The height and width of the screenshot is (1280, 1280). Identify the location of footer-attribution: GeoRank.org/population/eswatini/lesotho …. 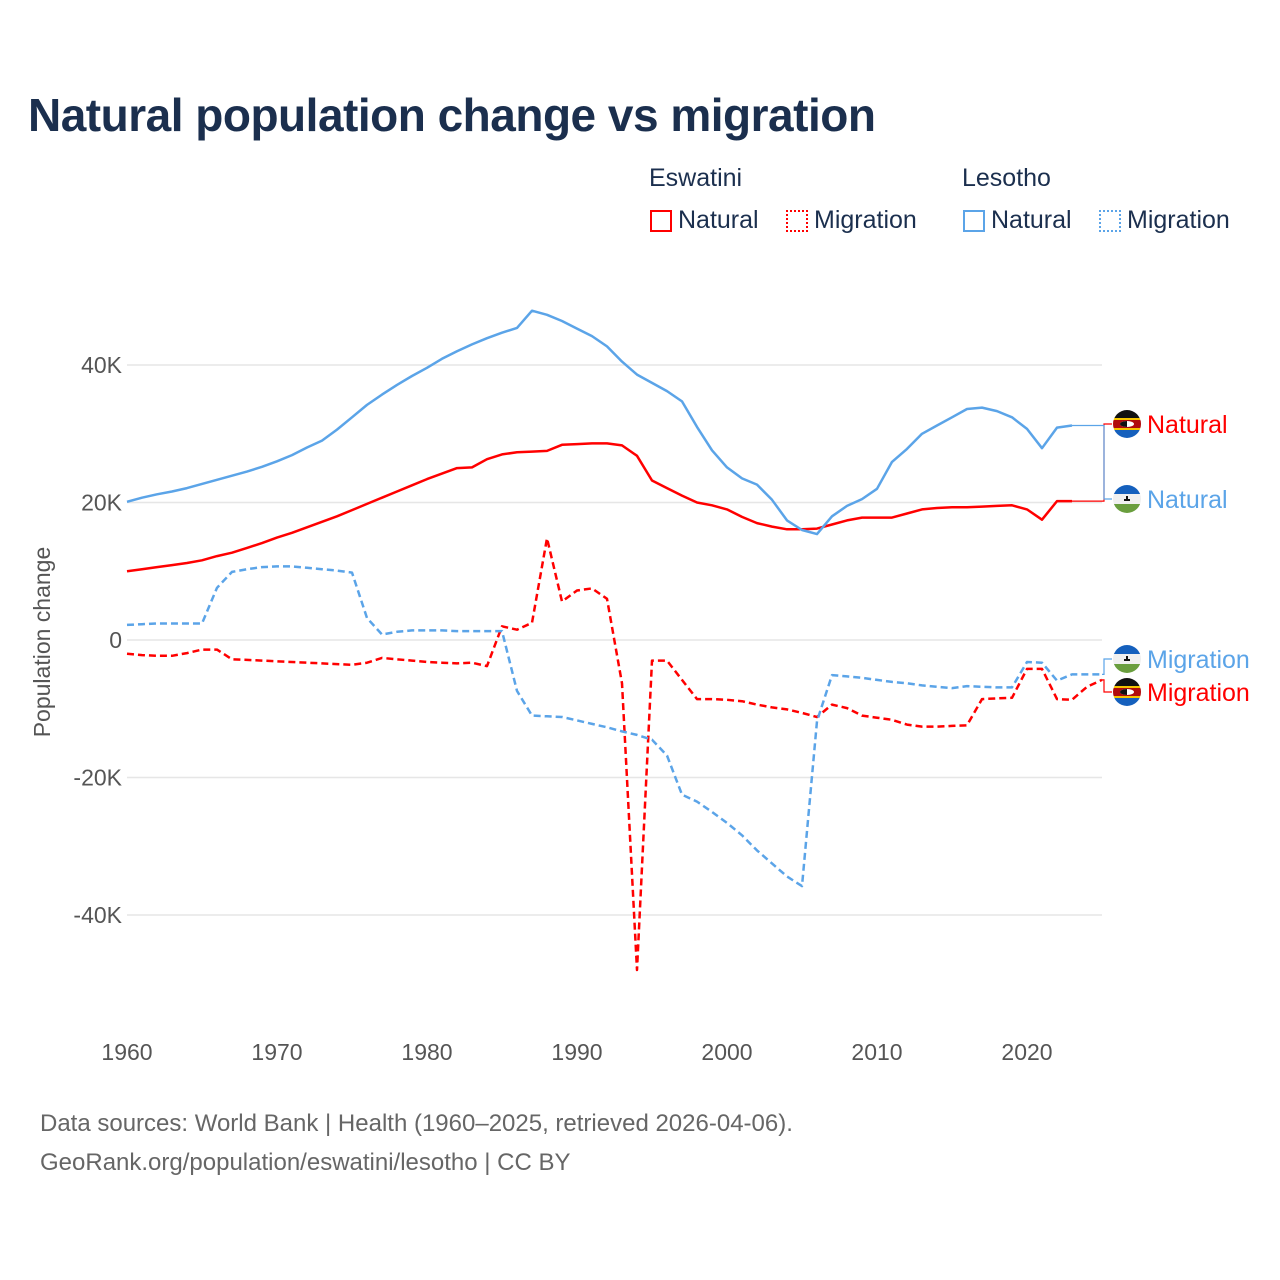
(305, 1162).